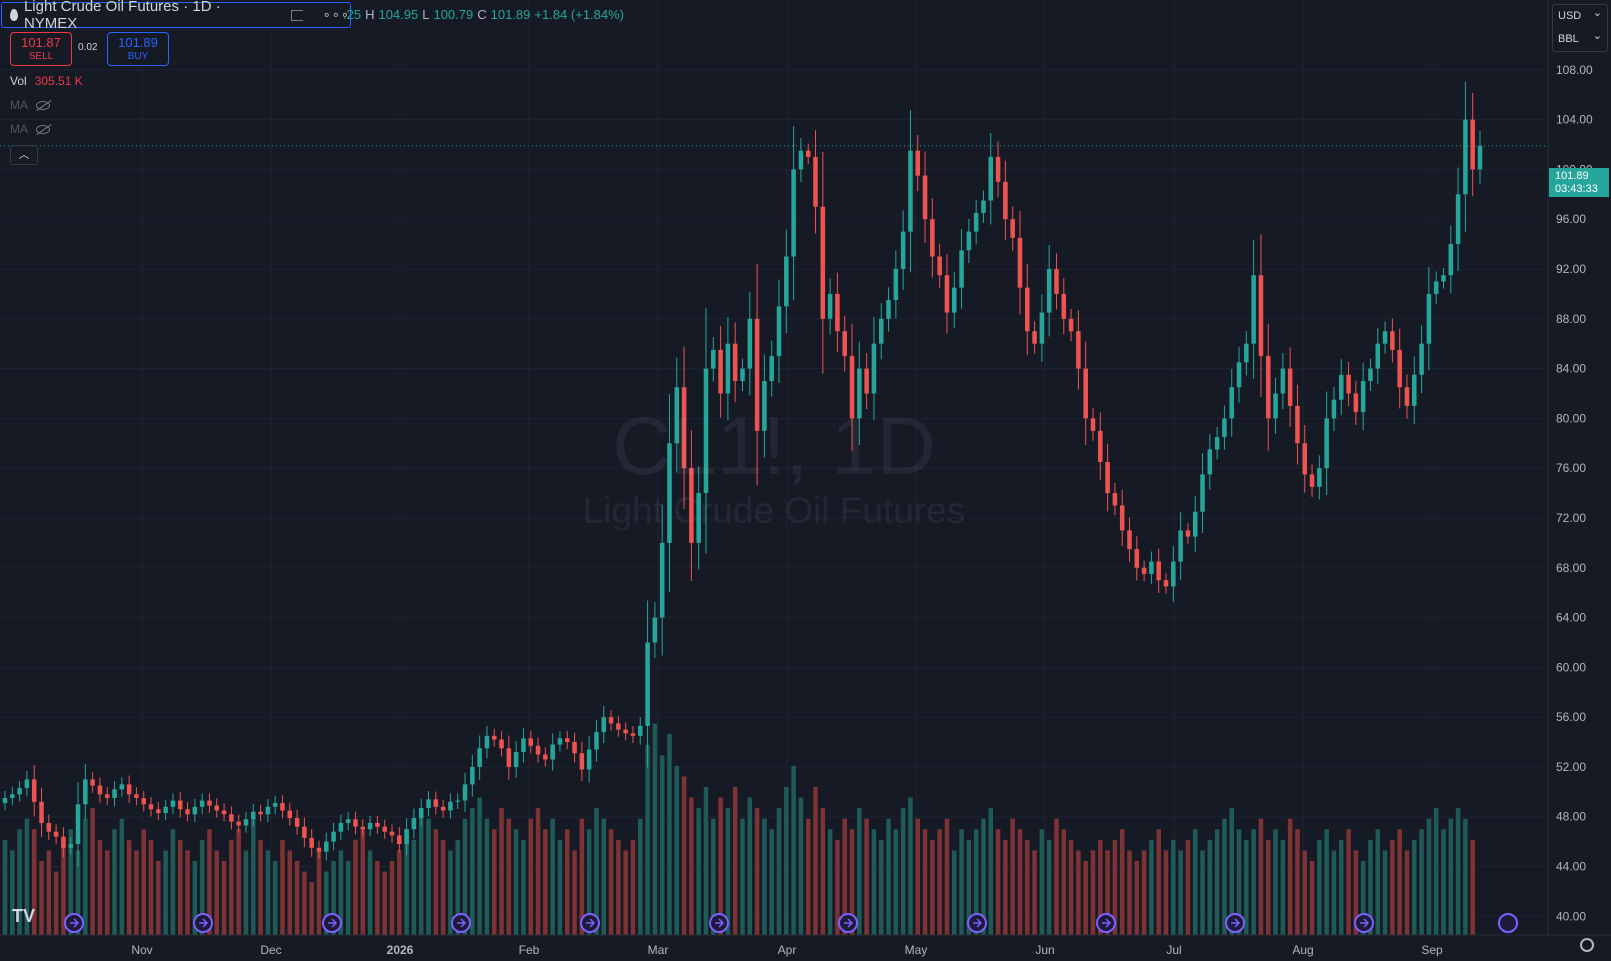 The image size is (1611, 961). Describe the element at coordinates (176, 16) in the screenshot. I see `symbol-selector: Light Crude Oil Futures · 1D · NYMEX ∘∘∘` at that location.